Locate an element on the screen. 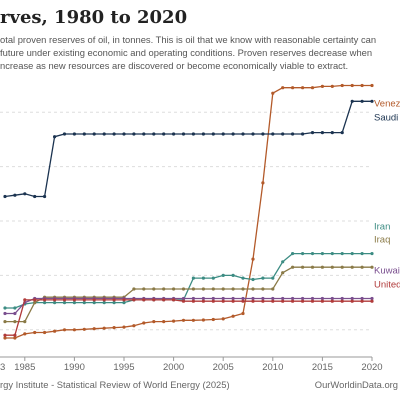  x-tick-label: 3 is located at coordinates (2, 367).